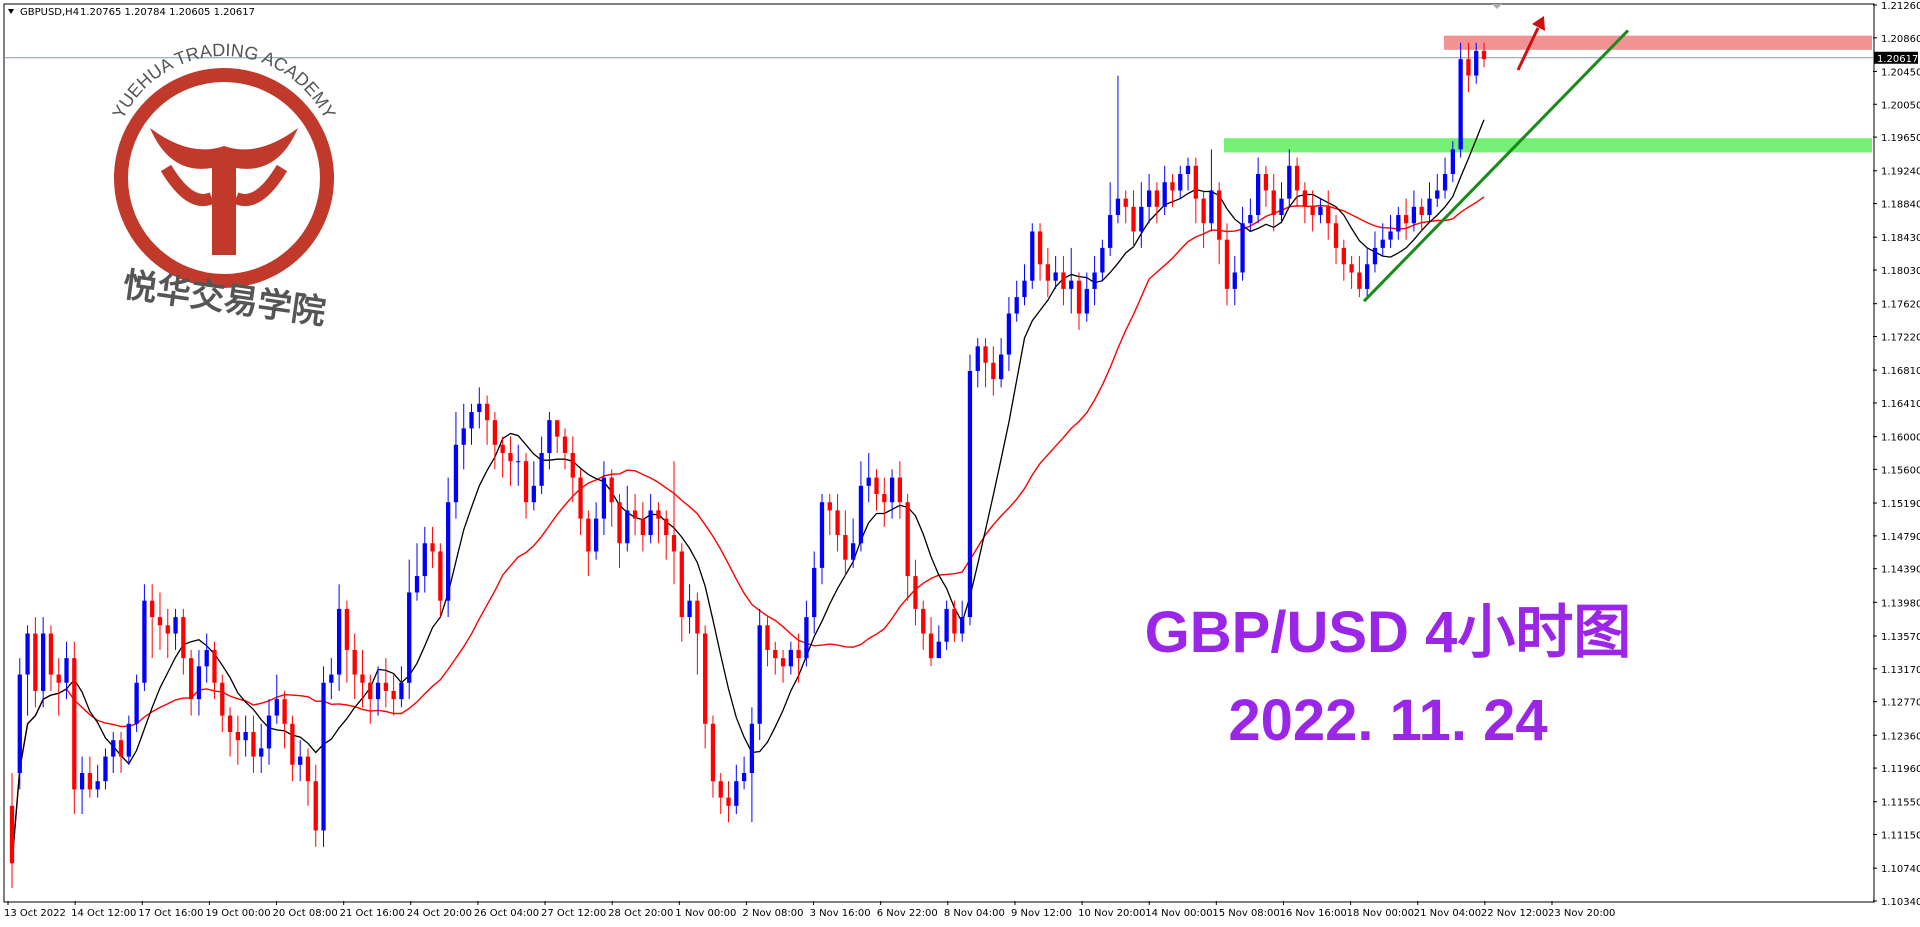 Image resolution: width=1920 pixels, height=927 pixels. Describe the element at coordinates (11, 11) in the screenshot. I see `chart-menu-icon` at that location.